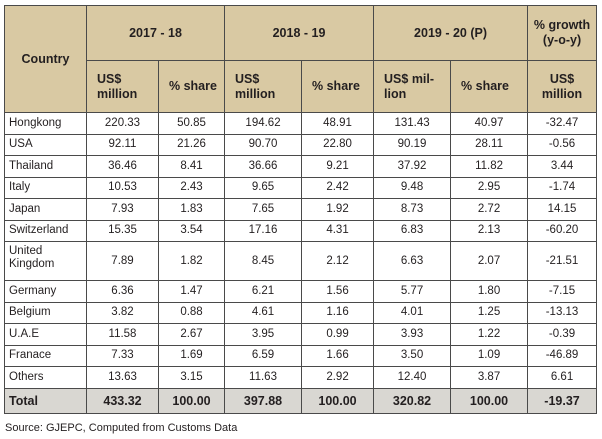 The image size is (602, 439). What do you see at coordinates (122, 355) in the screenshot?
I see `value-2017-18: 7.33` at bounding box center [122, 355].